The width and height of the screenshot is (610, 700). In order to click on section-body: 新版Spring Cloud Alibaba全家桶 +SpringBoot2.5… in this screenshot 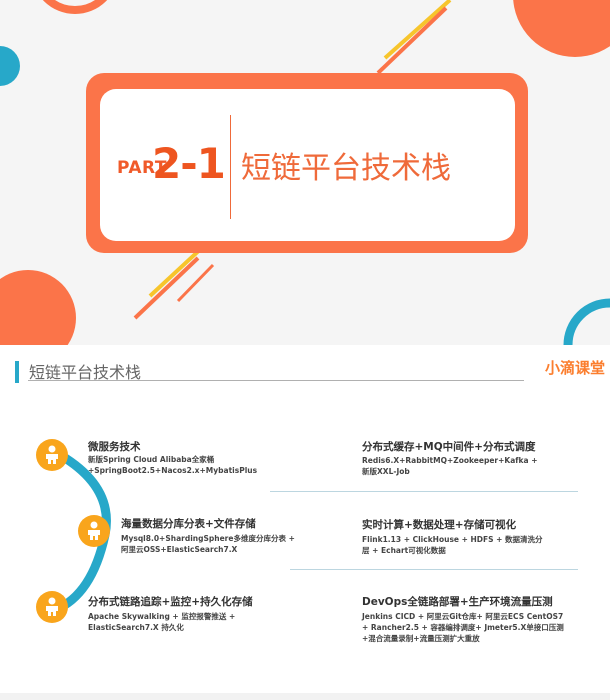, I will do `click(173, 465)`.